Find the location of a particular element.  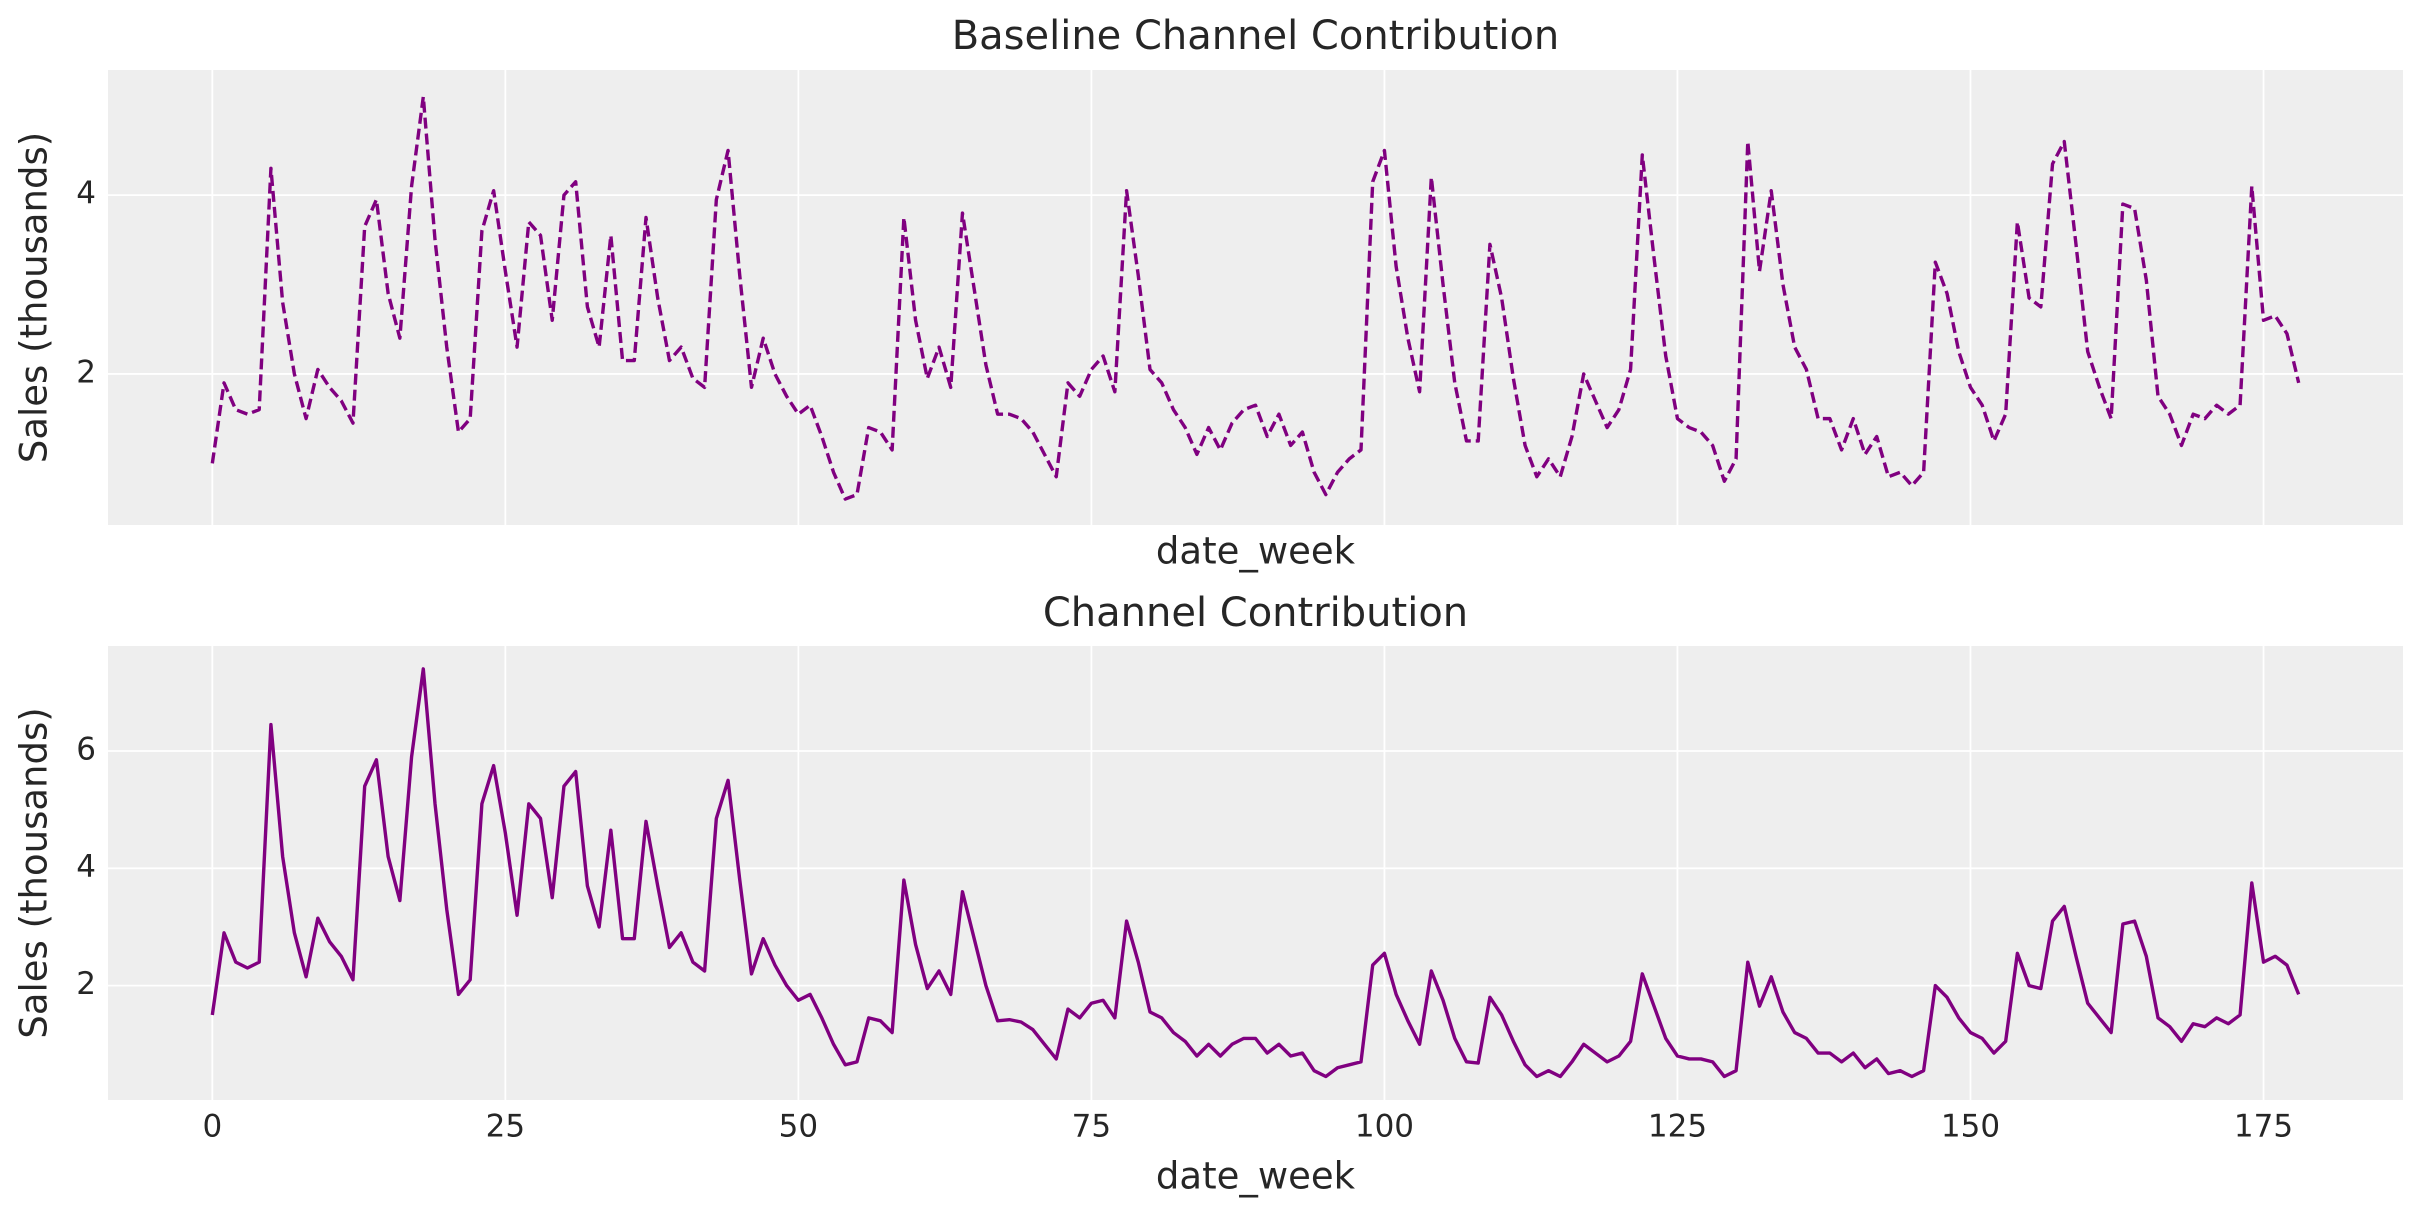

x-tick-label: 75 is located at coordinates (1091, 1127).